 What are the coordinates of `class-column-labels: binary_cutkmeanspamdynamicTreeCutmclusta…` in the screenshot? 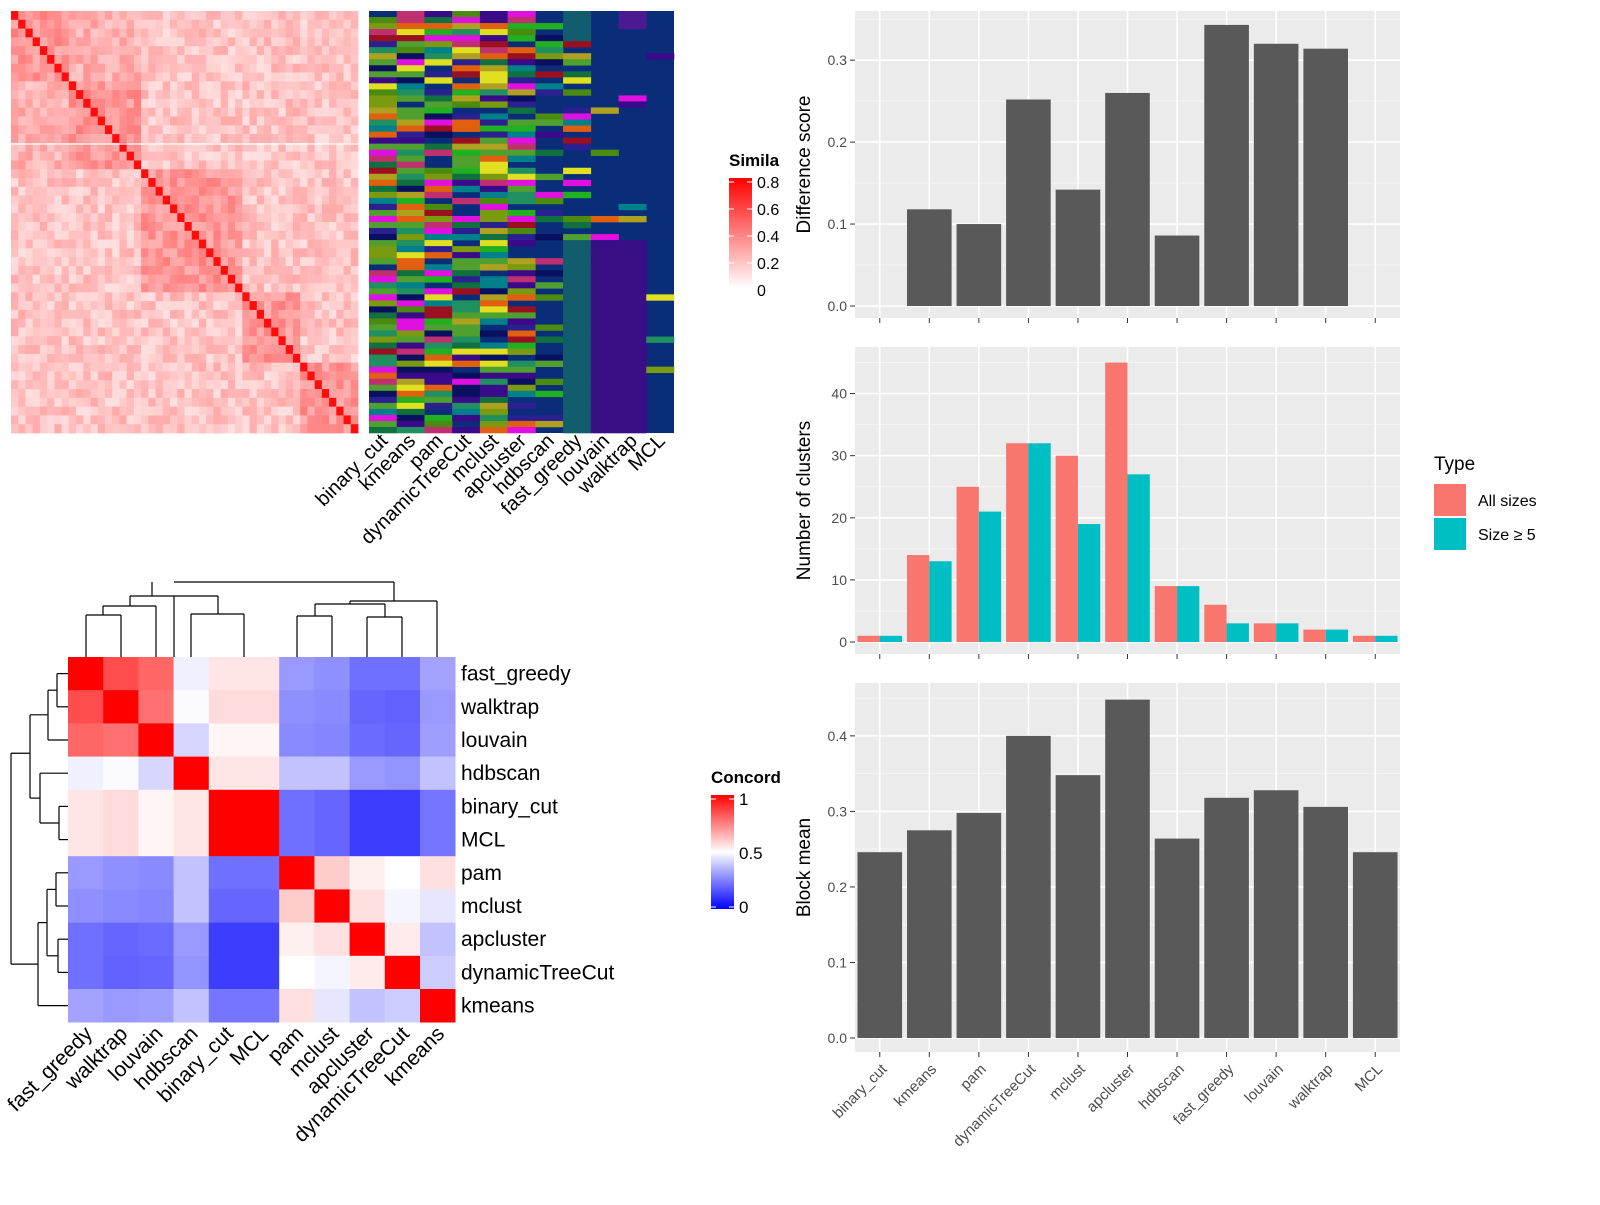 It's located at (491, 489).